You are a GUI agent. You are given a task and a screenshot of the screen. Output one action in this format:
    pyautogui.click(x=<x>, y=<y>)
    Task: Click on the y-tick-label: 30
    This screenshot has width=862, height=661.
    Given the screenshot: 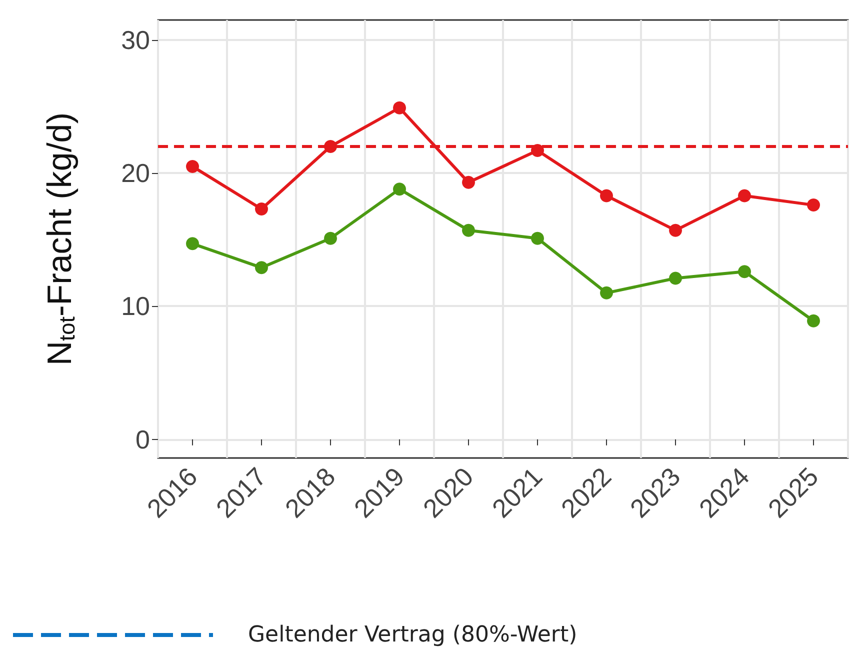 What is the action you would take?
    pyautogui.click(x=135, y=39)
    